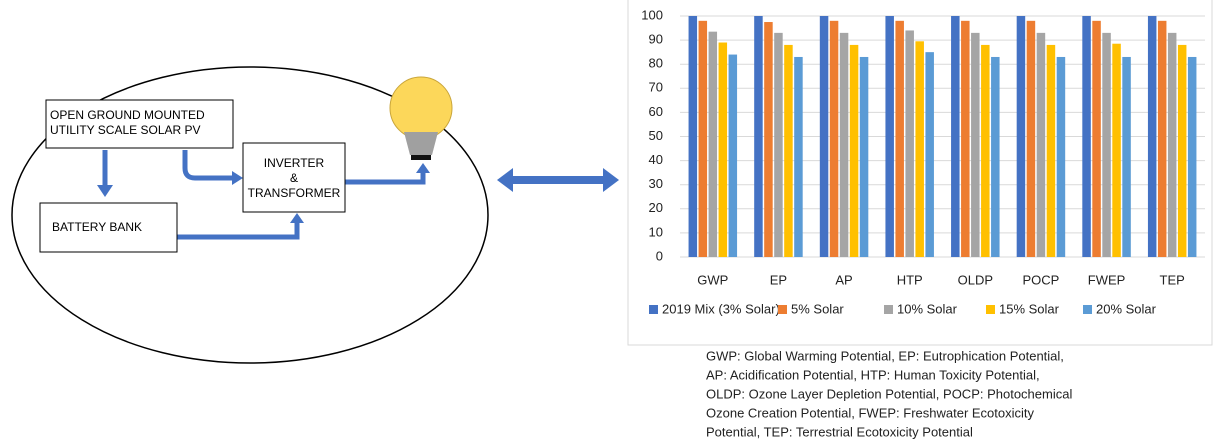  What do you see at coordinates (127, 115) in the screenshot?
I see `node-label: OPEN GROUND MOUNTED` at bounding box center [127, 115].